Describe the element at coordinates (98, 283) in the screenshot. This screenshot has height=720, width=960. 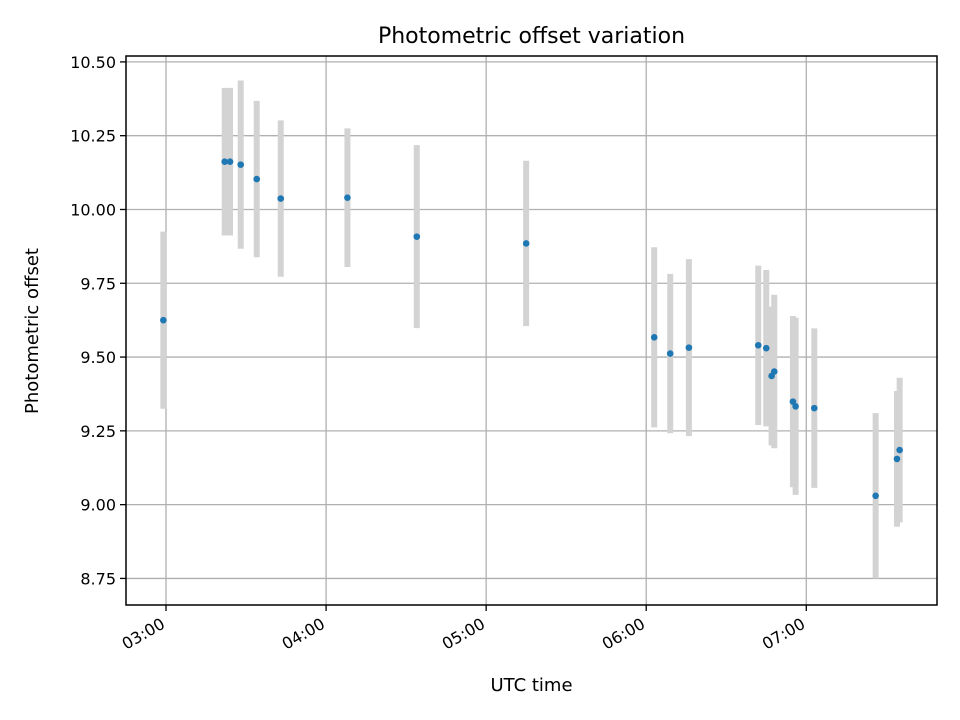
I see `y-tick-label: 9.75` at that location.